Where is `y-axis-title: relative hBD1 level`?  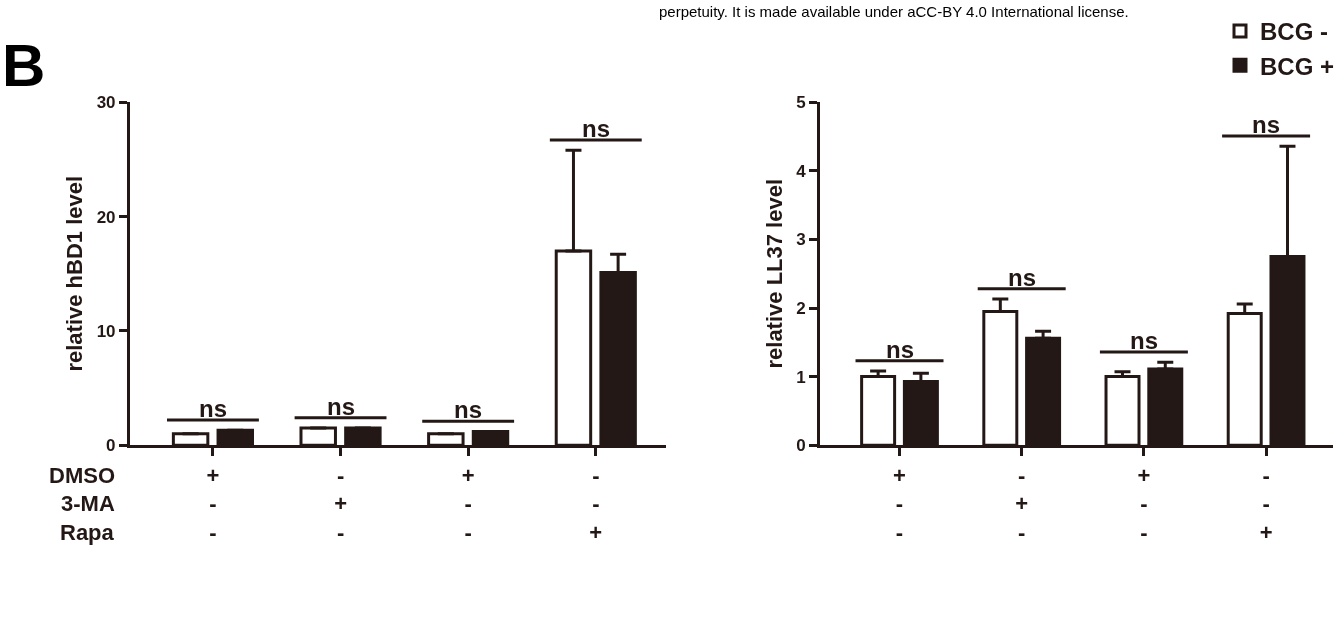
y-axis-title: relative hBD1 level is located at coordinates (75, 273).